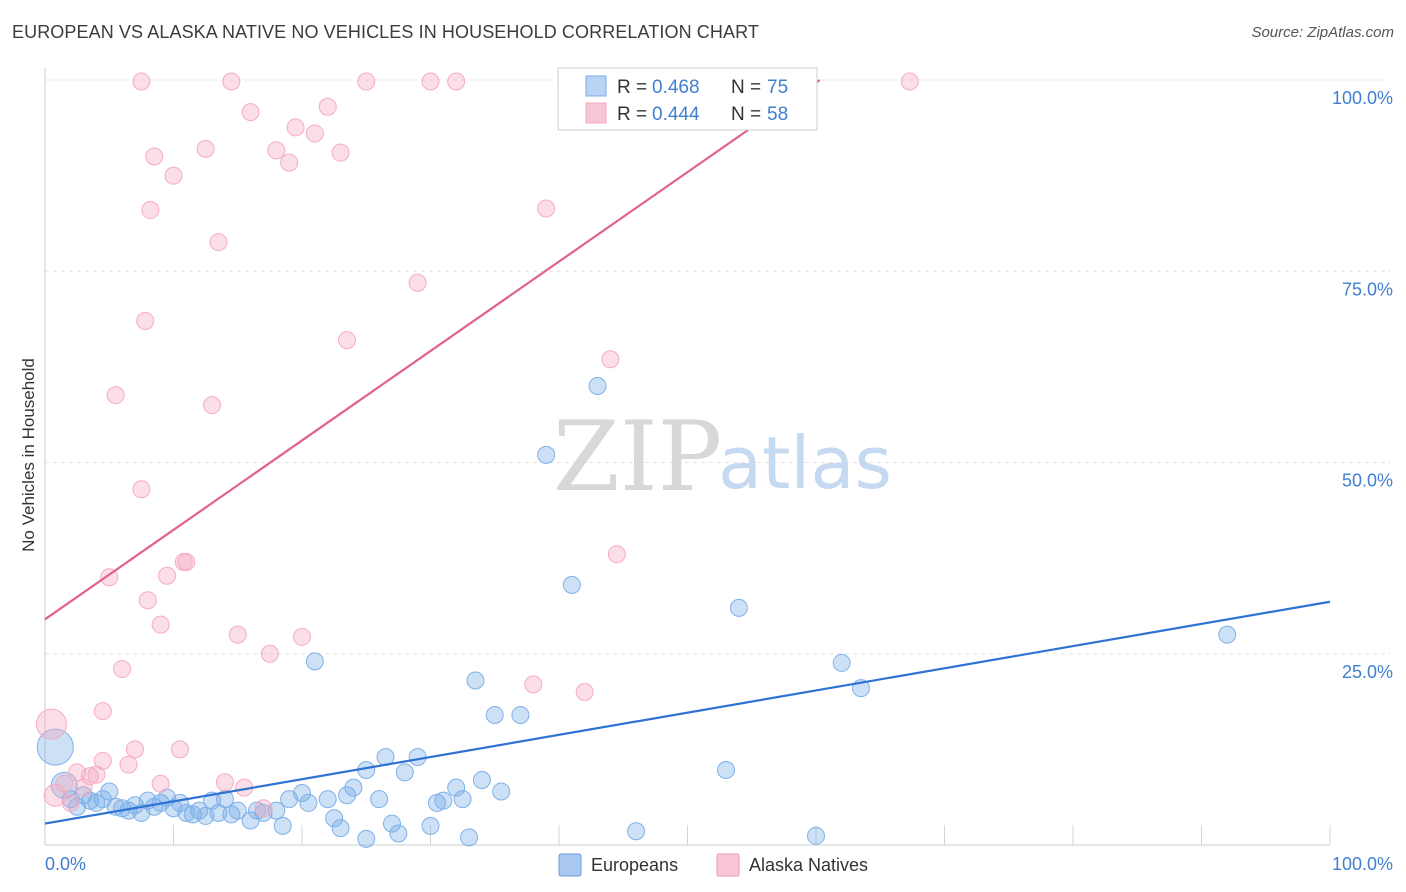 The height and width of the screenshot is (892, 1406). I want to click on y-axis-label: No Vehicles in Household, so click(28, 455).